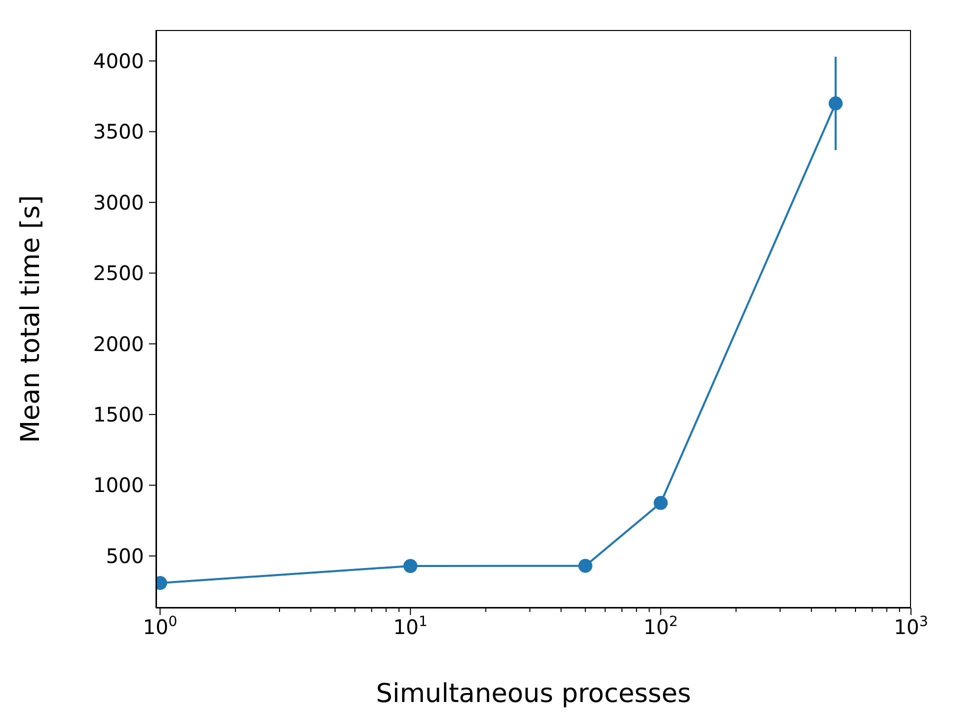  Describe the element at coordinates (125, 556) in the screenshot. I see `y-tick-label: 500` at that location.